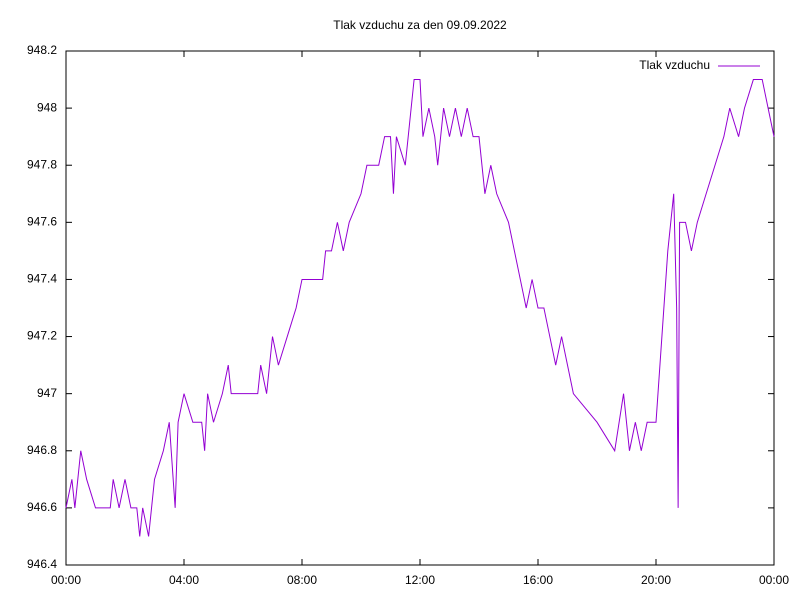  What do you see at coordinates (420, 25) in the screenshot?
I see `chart-title: Tlak vzduchu za den 09.09.2022` at bounding box center [420, 25].